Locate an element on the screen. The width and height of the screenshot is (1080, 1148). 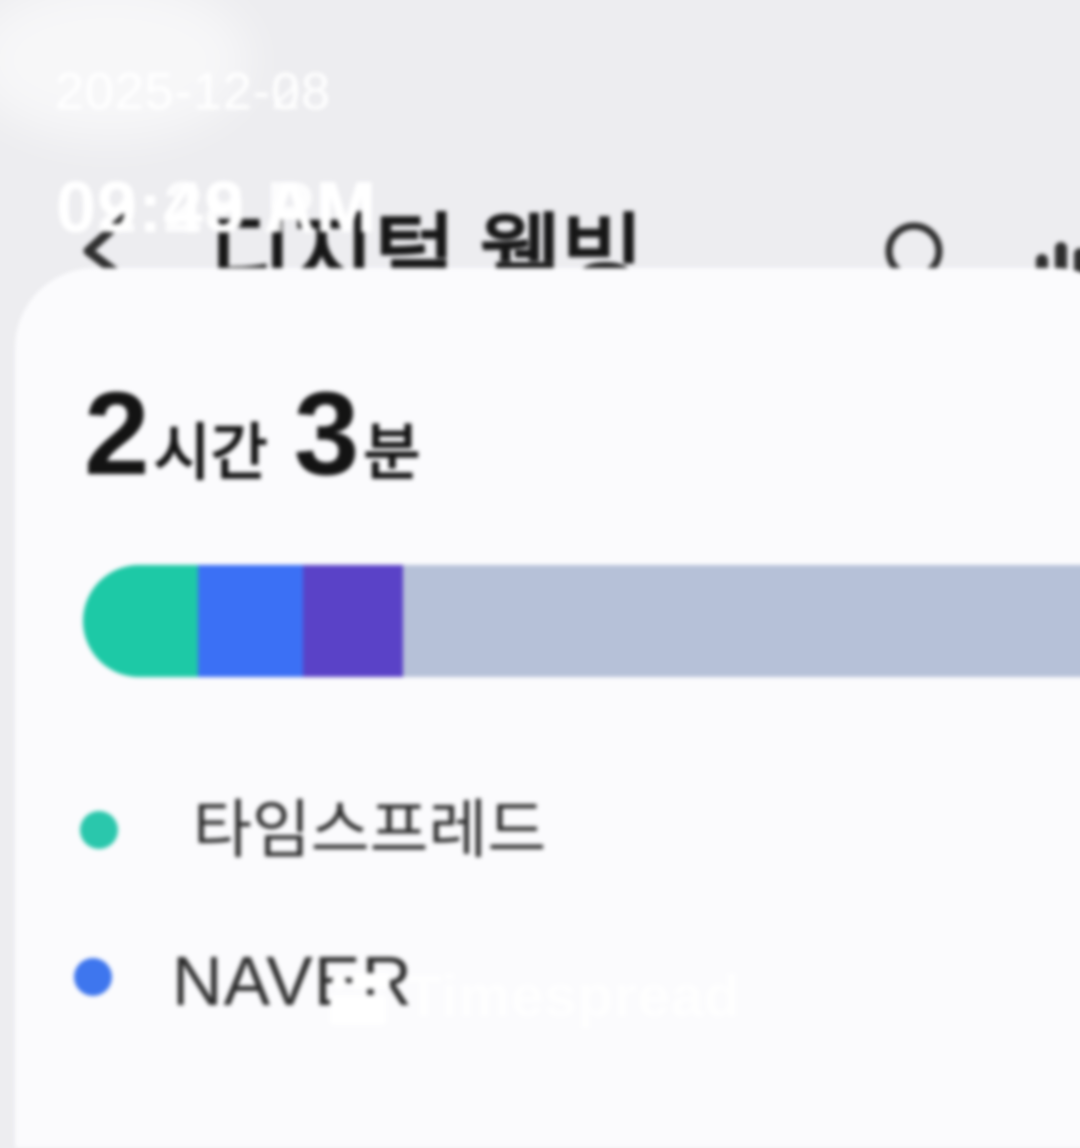
legend-dot-timespread is located at coordinates (99, 830).